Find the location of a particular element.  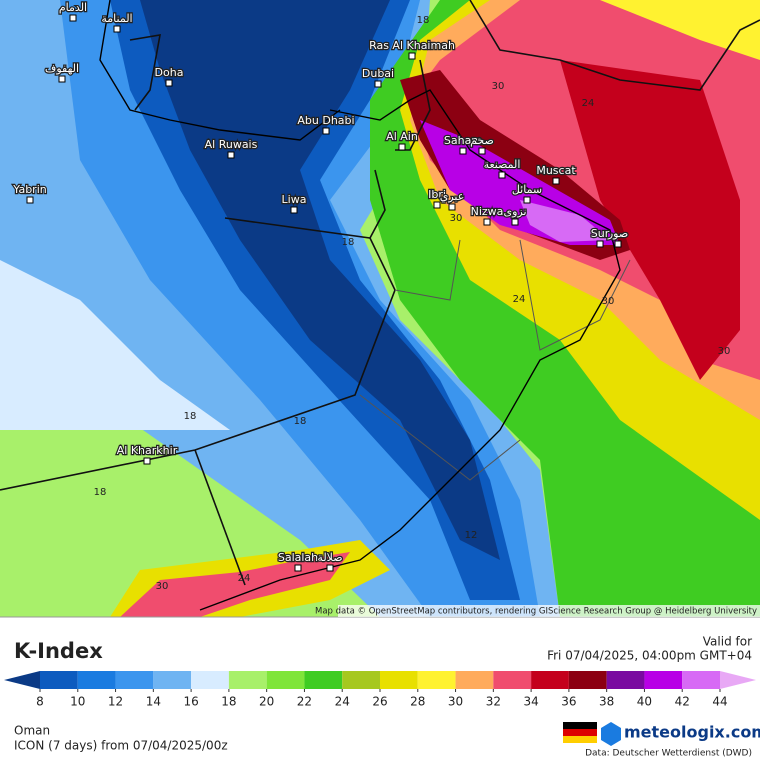

logo is located at coordinates (611, 734).